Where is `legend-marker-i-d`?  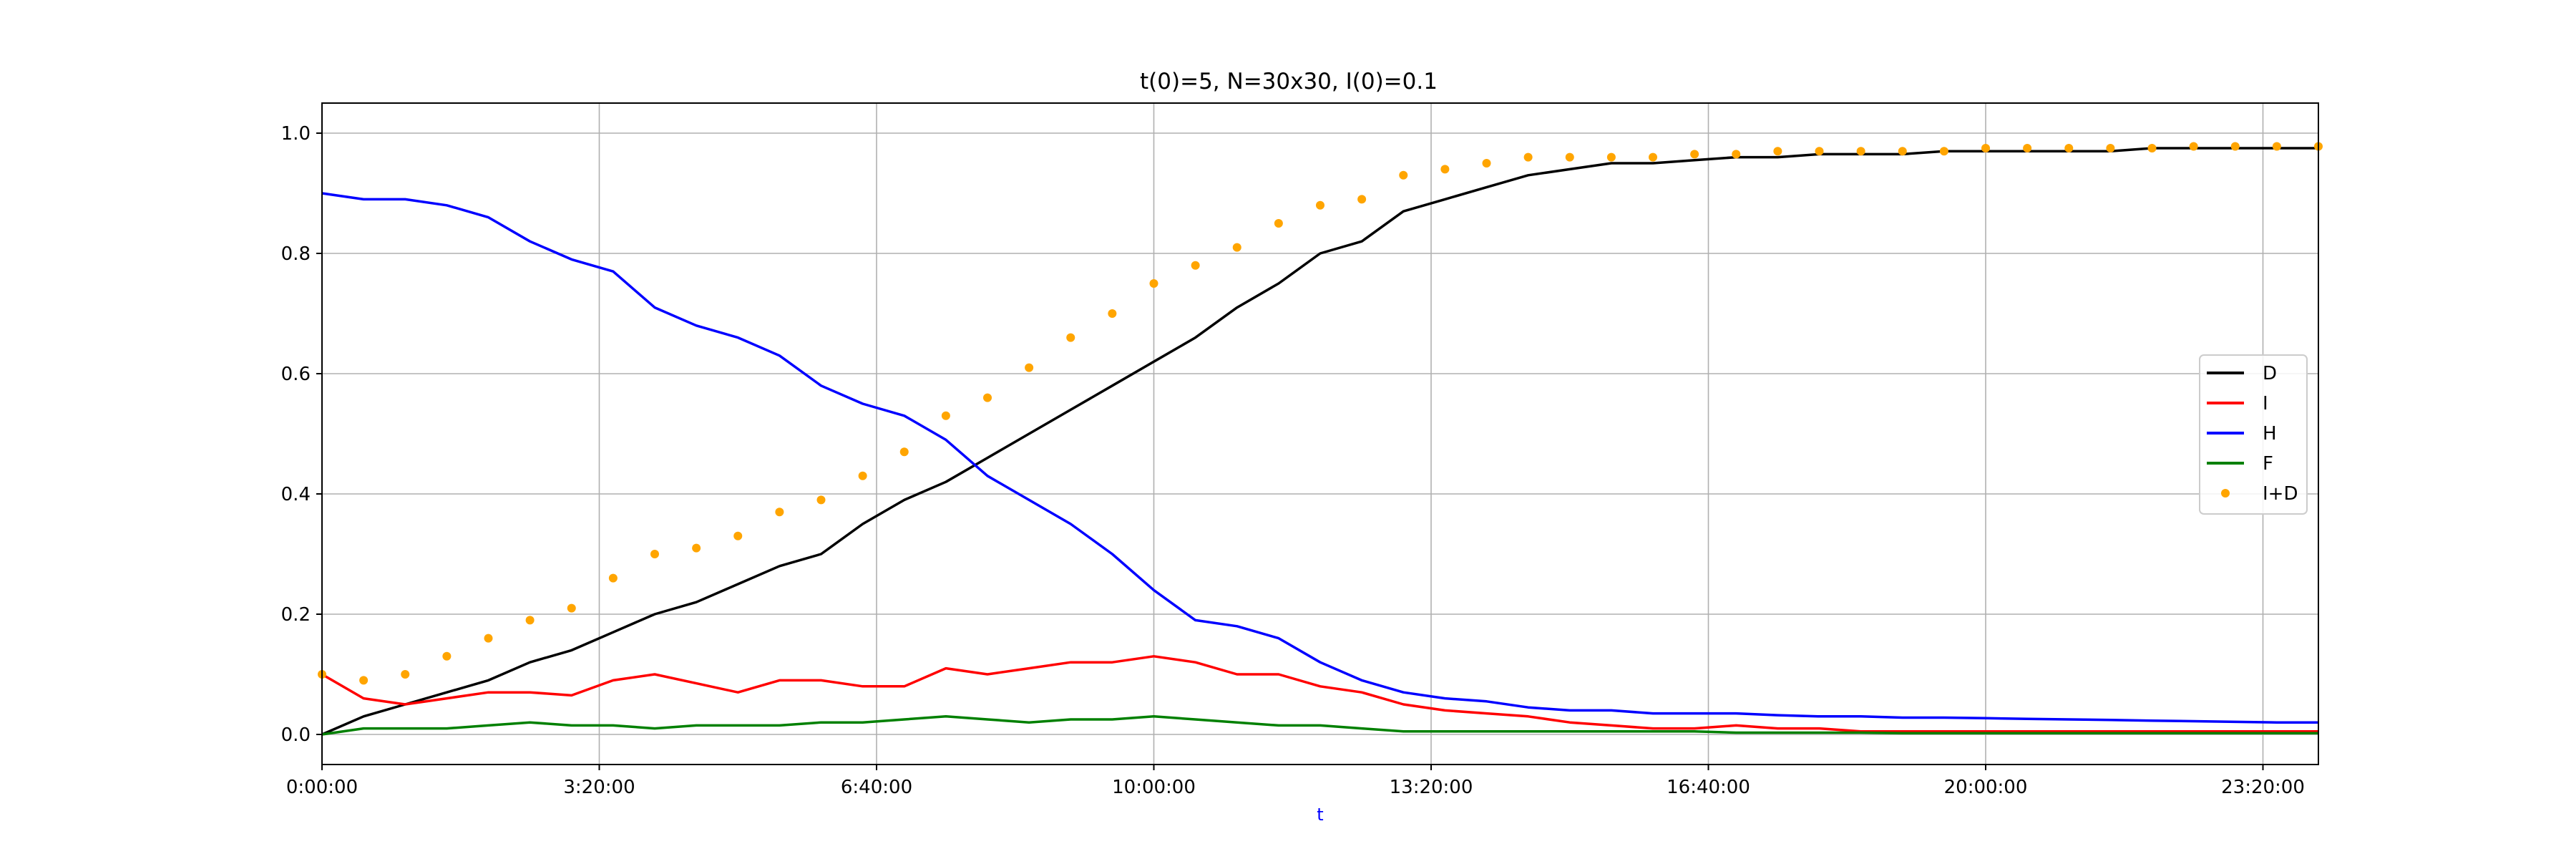
legend-marker-i-d is located at coordinates (2225, 493).